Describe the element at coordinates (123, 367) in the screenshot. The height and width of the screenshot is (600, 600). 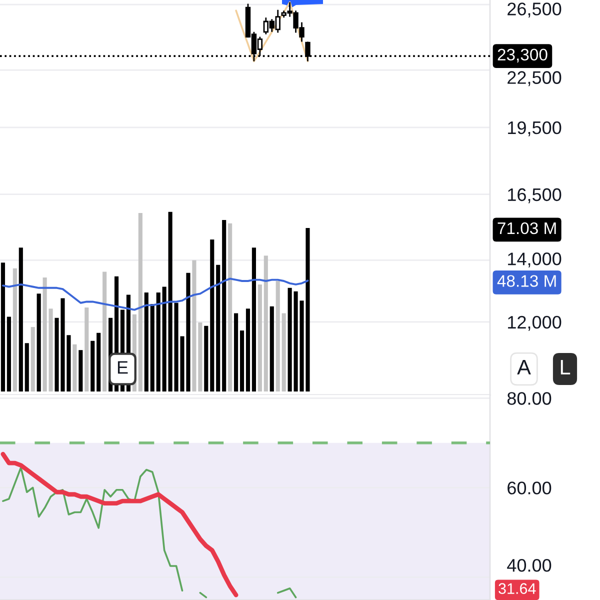
I see `annotation: E` at that location.